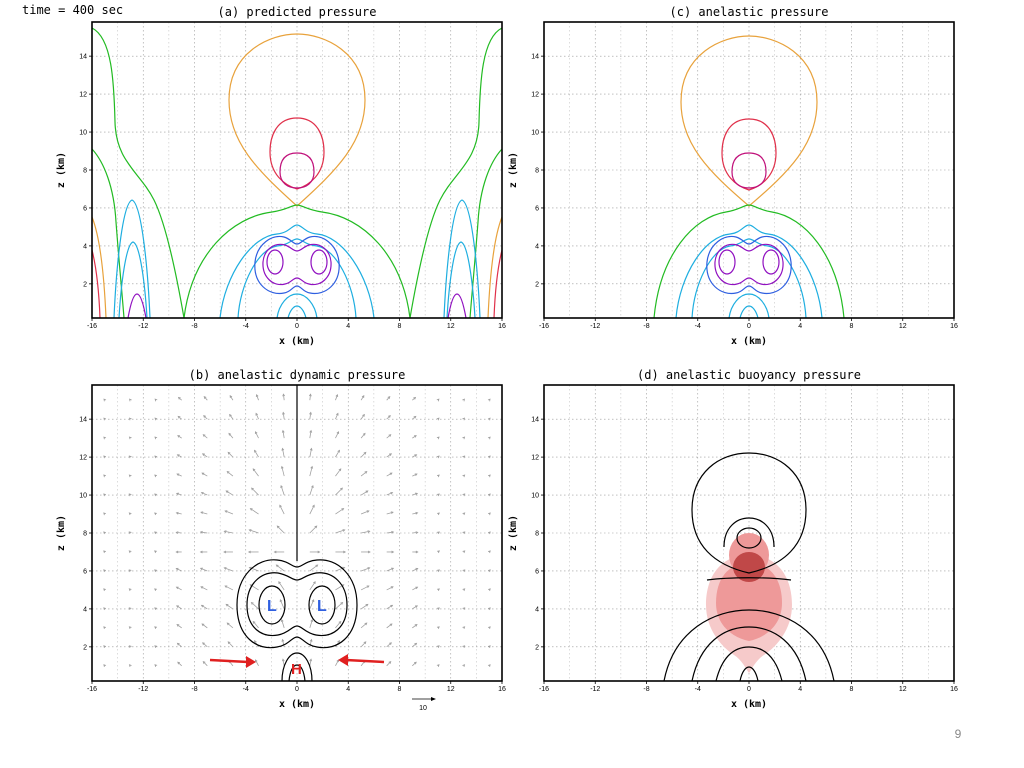 The width and height of the screenshot is (1024, 768). What do you see at coordinates (749, 121) in the screenshot?
I see `contour-orange-dome` at bounding box center [749, 121].